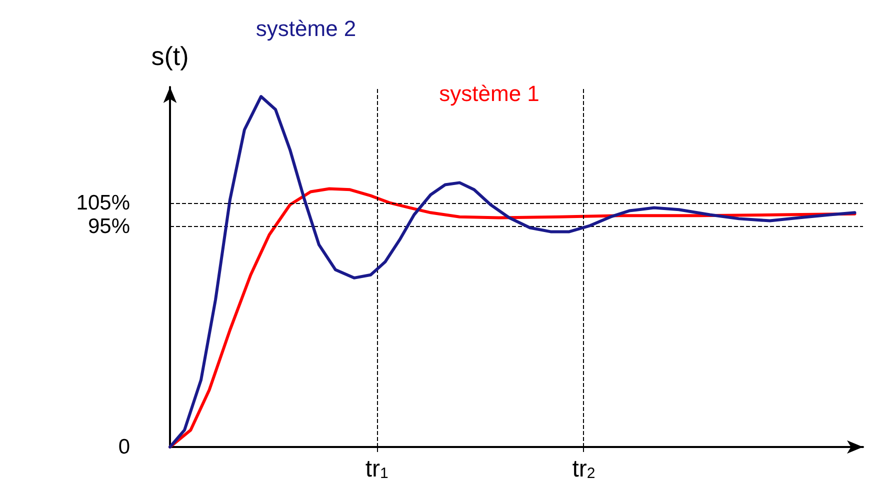  I want to click on y-tick-label: 95%, so click(109, 226).